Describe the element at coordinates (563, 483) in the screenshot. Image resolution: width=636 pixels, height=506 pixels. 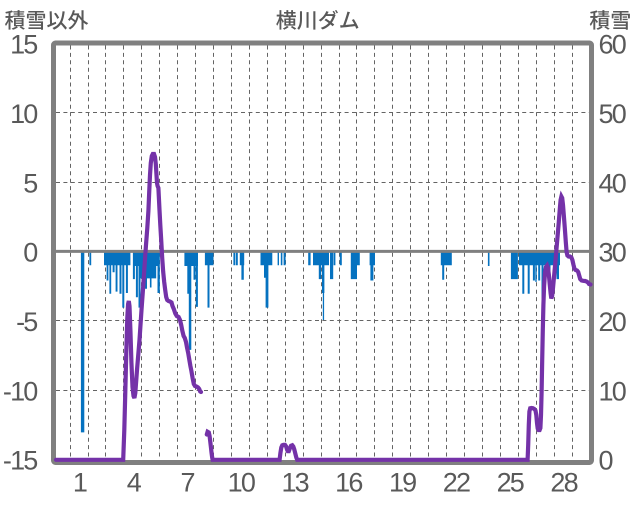
I see `svg-text: 28` at that location.